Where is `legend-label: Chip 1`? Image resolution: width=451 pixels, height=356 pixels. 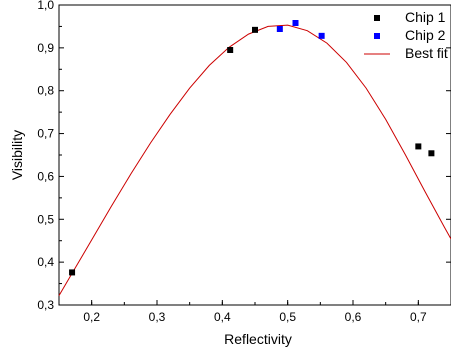
legend-label: Chip 1 is located at coordinates (425, 17).